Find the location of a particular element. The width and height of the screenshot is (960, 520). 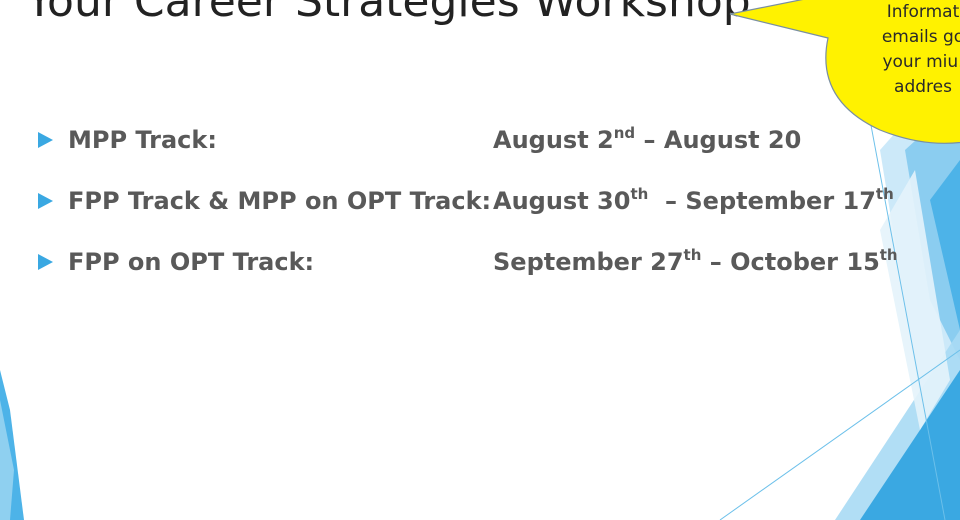

track-dates: August 30th – September 17th is located at coordinates (693, 201).